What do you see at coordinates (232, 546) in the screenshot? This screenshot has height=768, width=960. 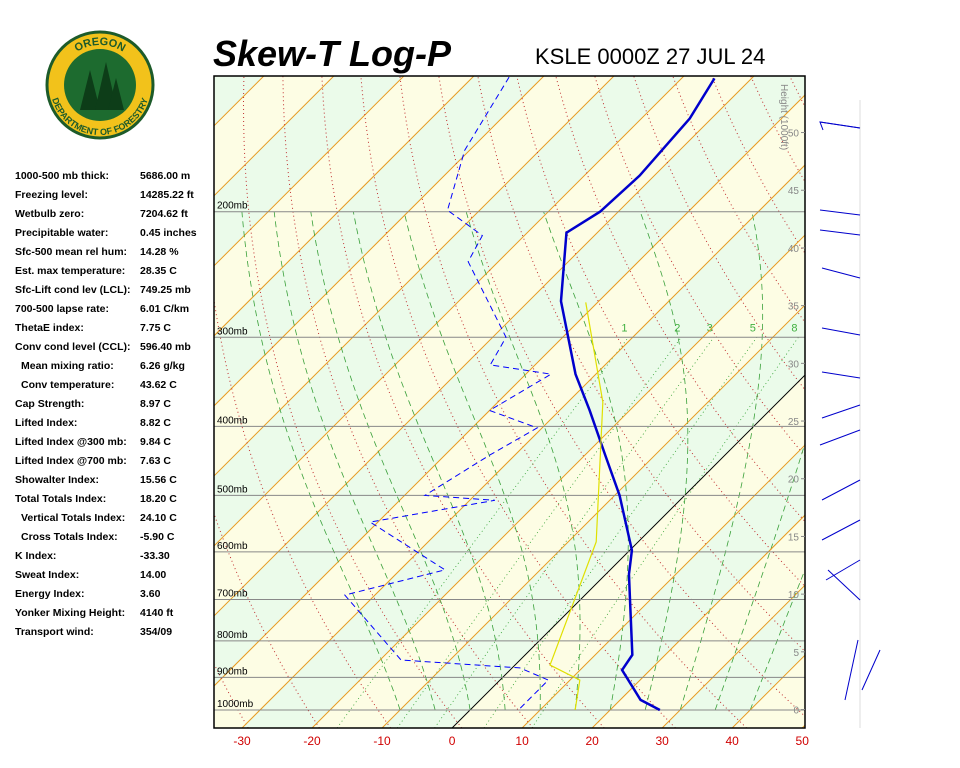 I see `y-tick-label: 600mb` at bounding box center [232, 546].